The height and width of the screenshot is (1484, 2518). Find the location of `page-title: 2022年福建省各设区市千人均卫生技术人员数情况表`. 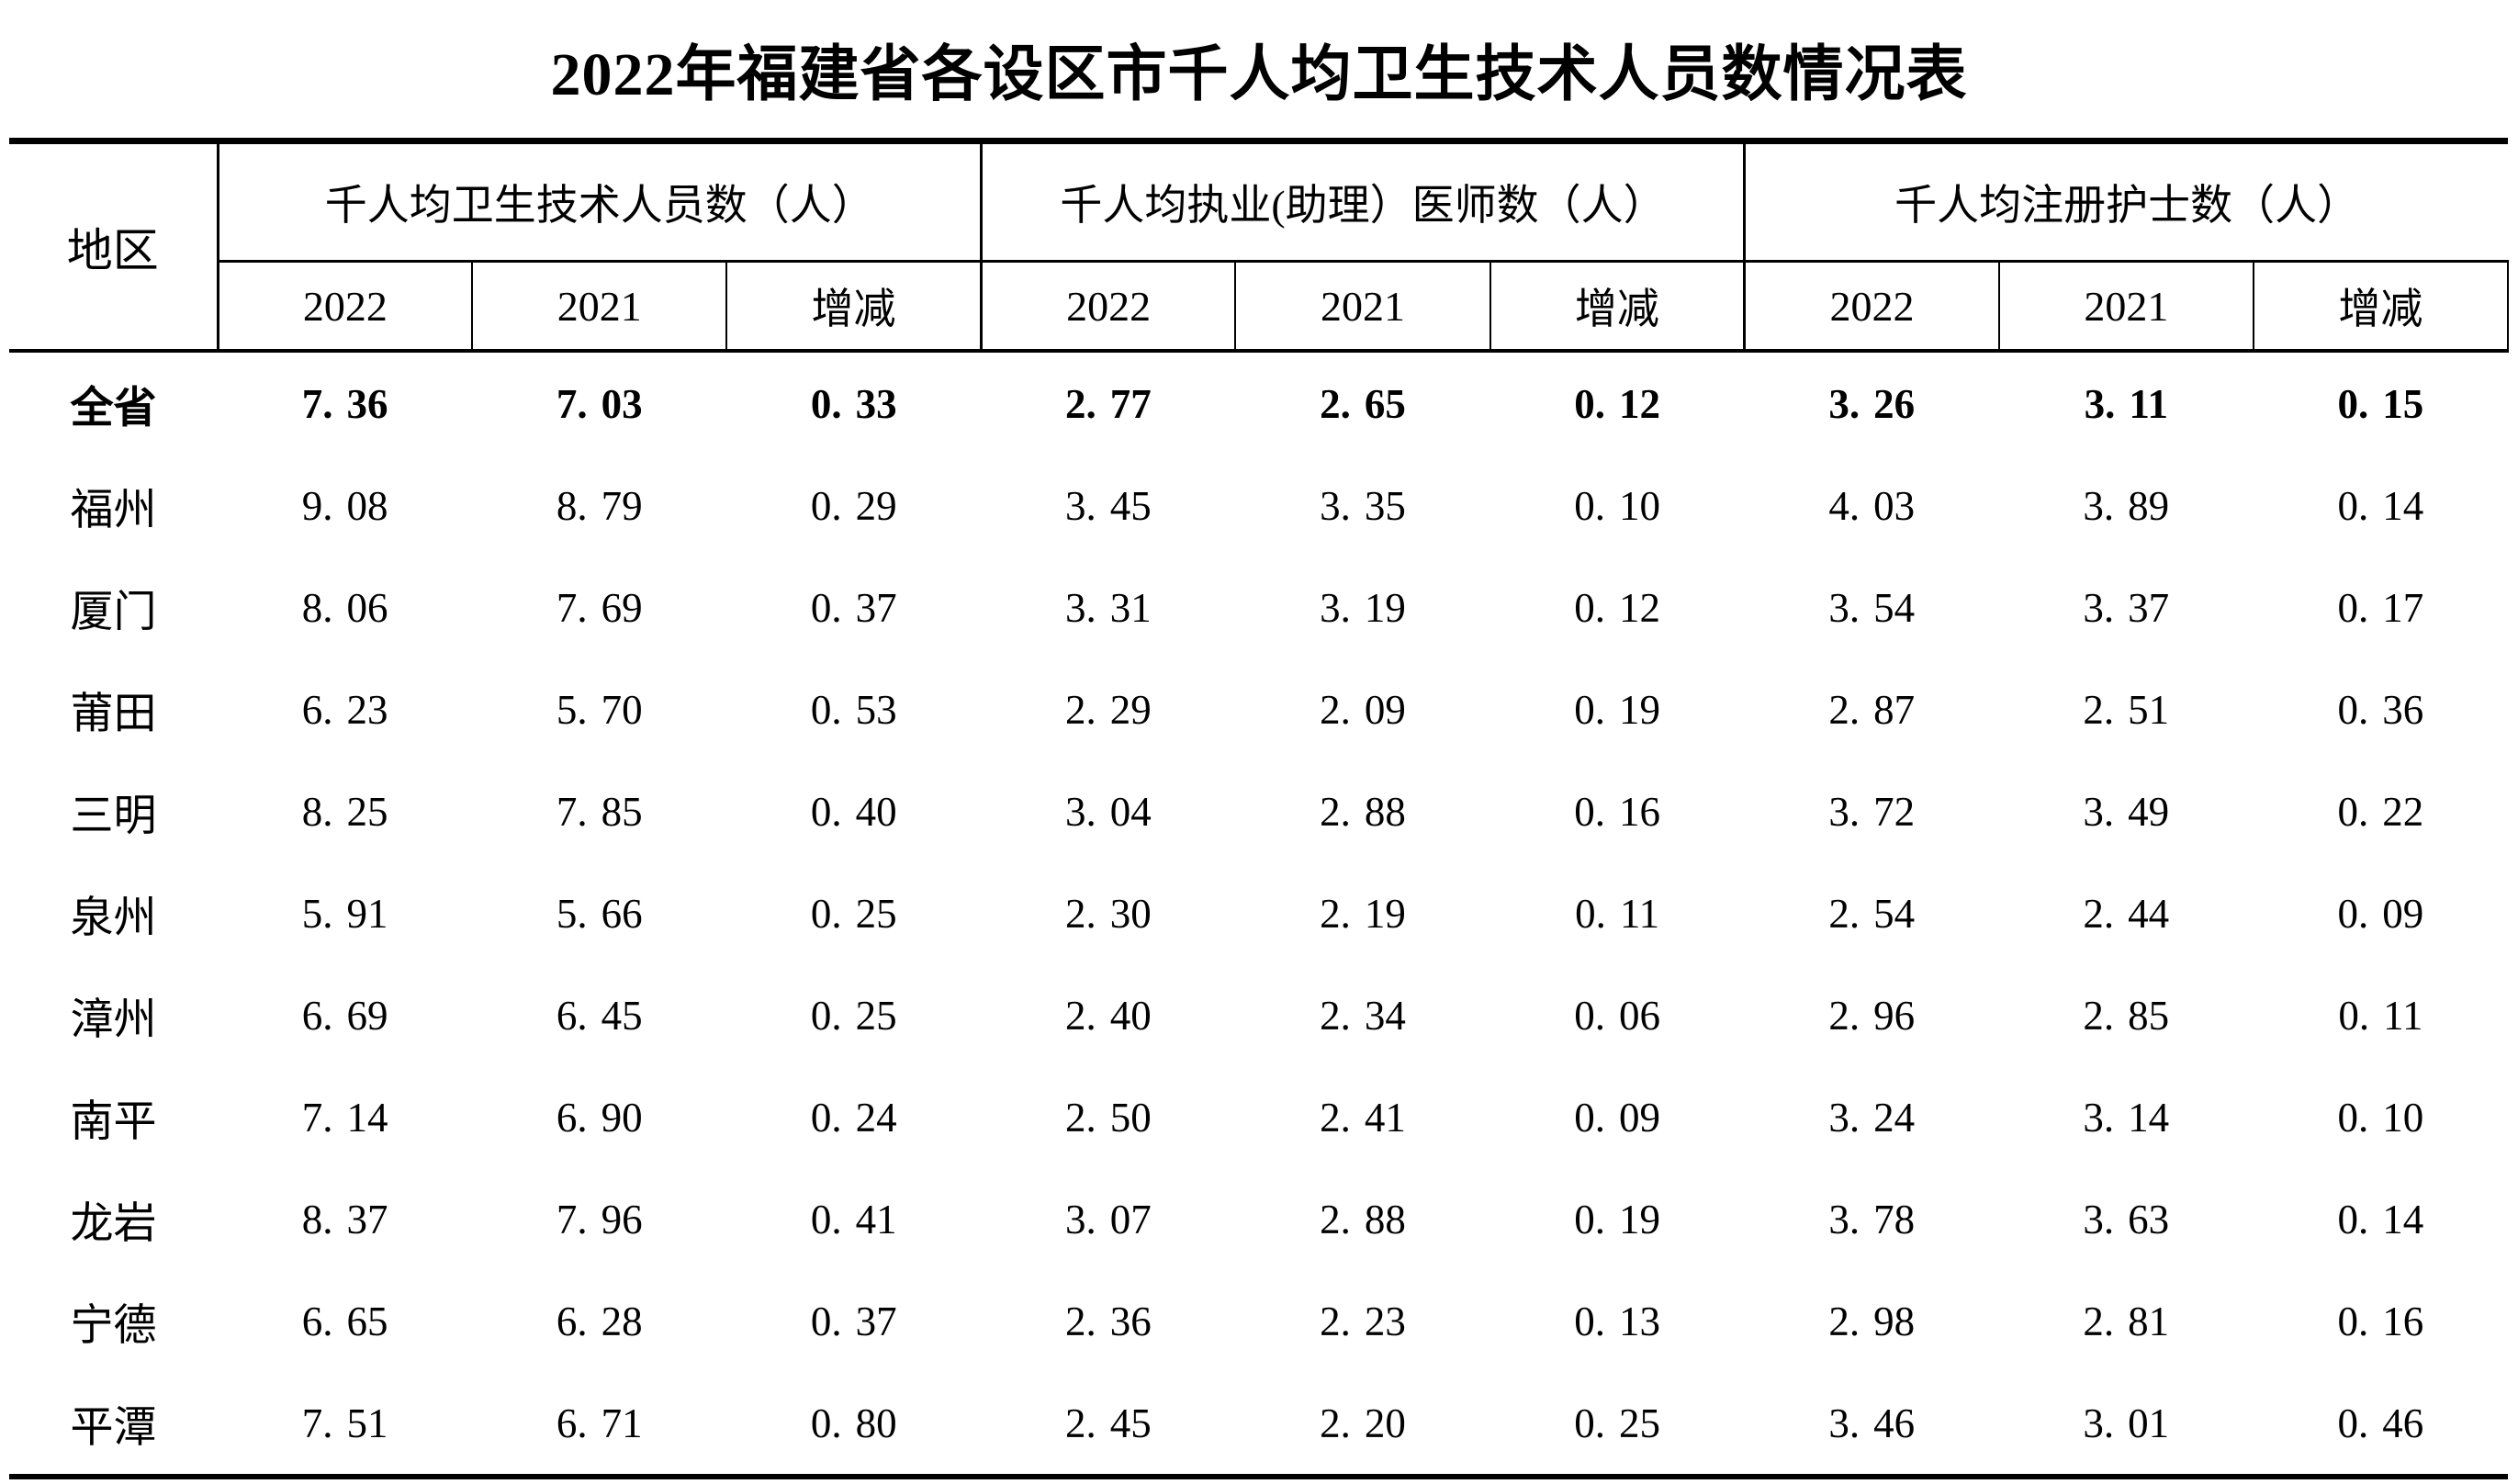

page-title: 2022年福建省各设区市千人均卫生技术人员数情况表 is located at coordinates (1259, 75).